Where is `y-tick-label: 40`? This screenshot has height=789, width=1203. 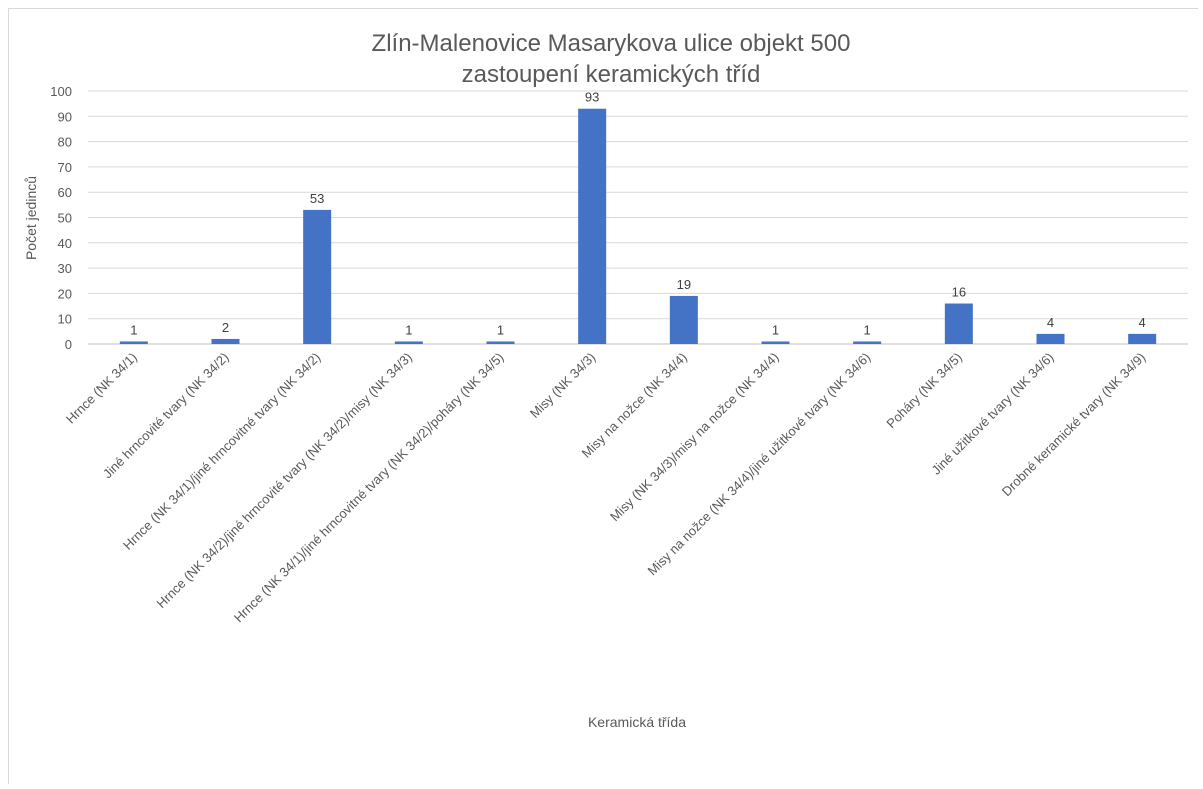
y-tick-label: 40 is located at coordinates (65, 243).